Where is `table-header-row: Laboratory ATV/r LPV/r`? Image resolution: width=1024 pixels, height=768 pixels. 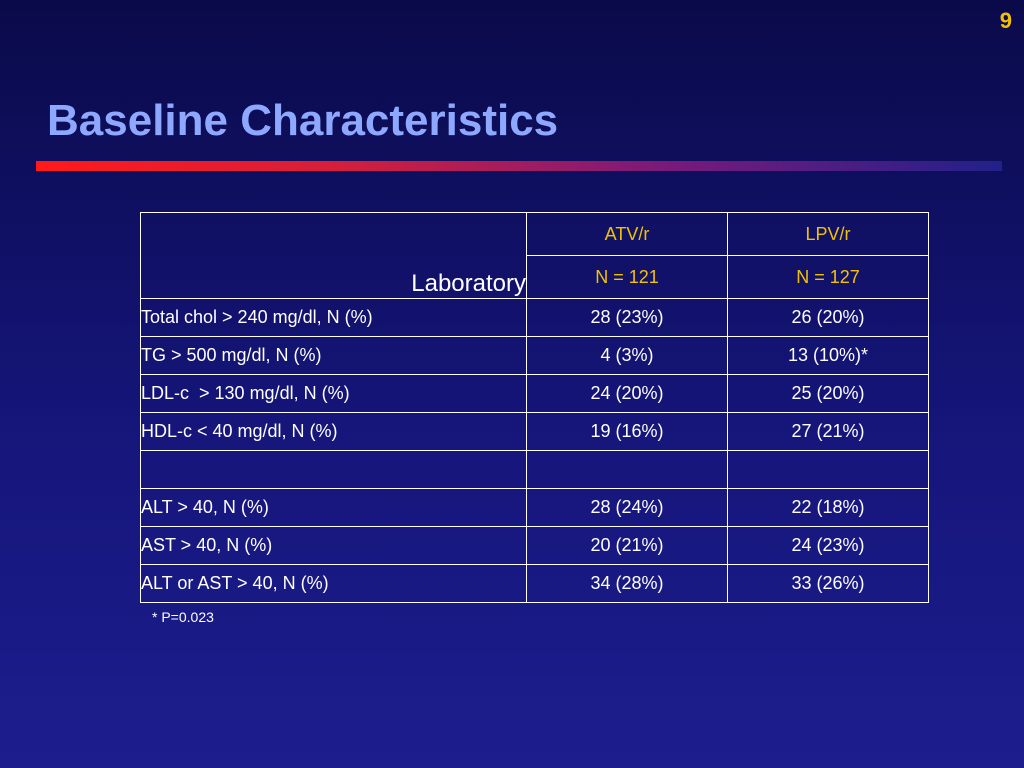
table-header-row: Laboratory ATV/r LPV/r is located at coordinates (534, 255).